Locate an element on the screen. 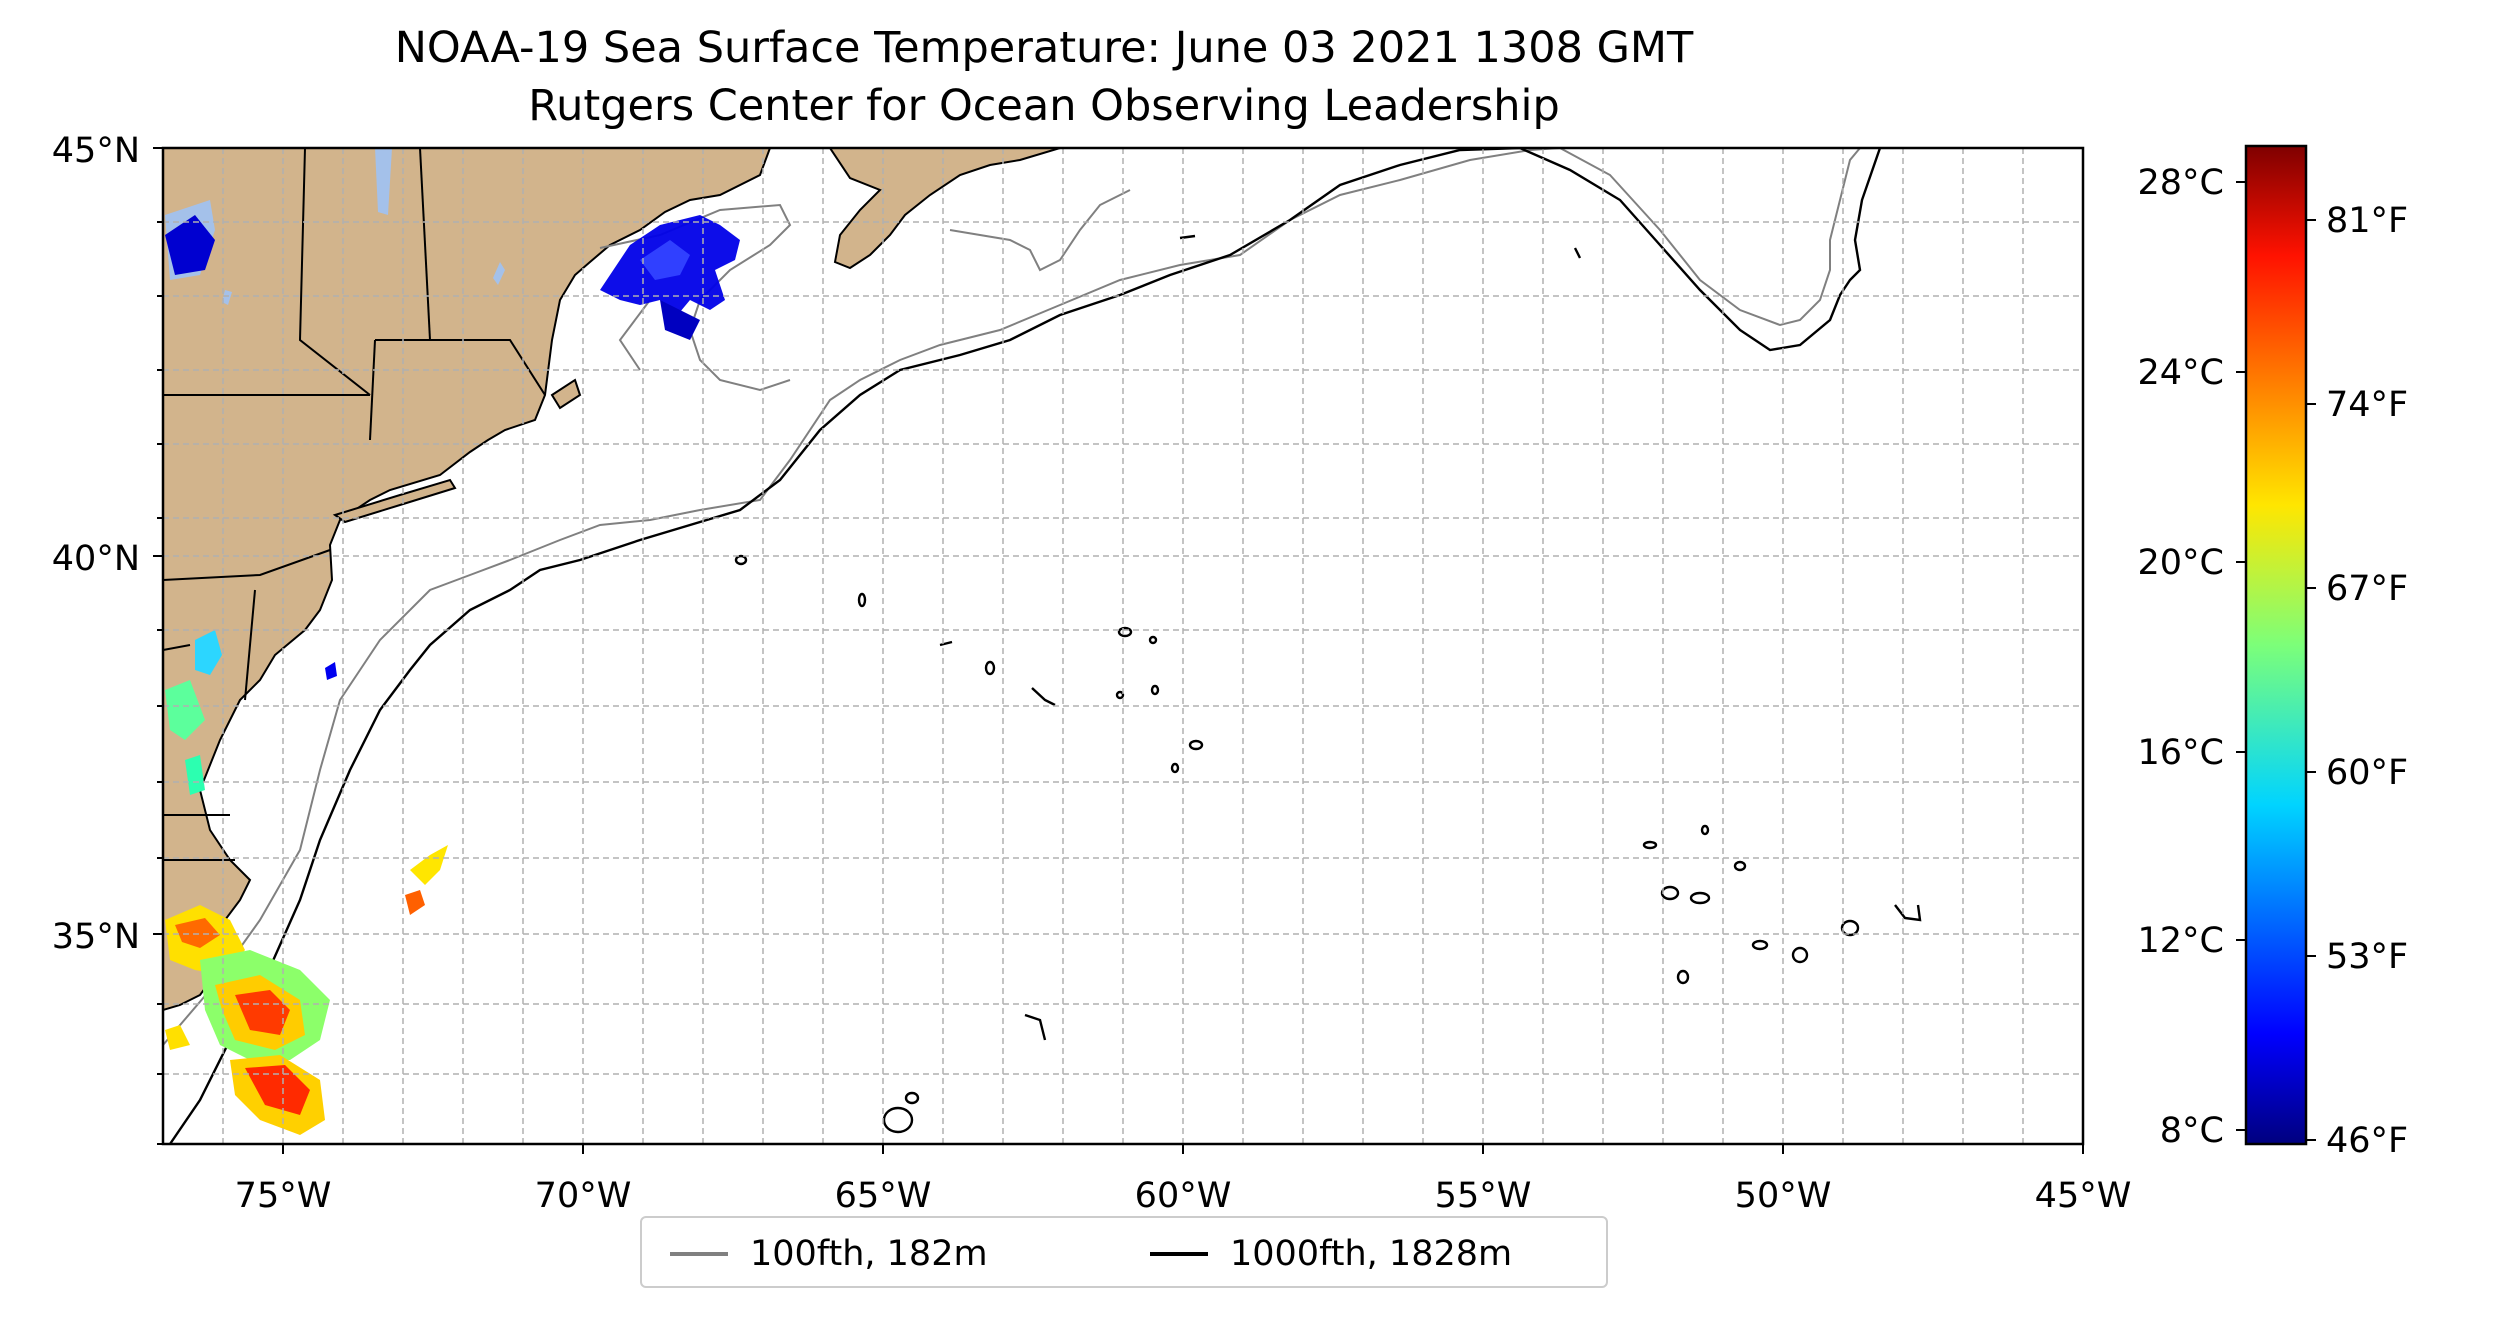 The height and width of the screenshot is (1318, 2502). legend-line-black is located at coordinates (1179, 1254).